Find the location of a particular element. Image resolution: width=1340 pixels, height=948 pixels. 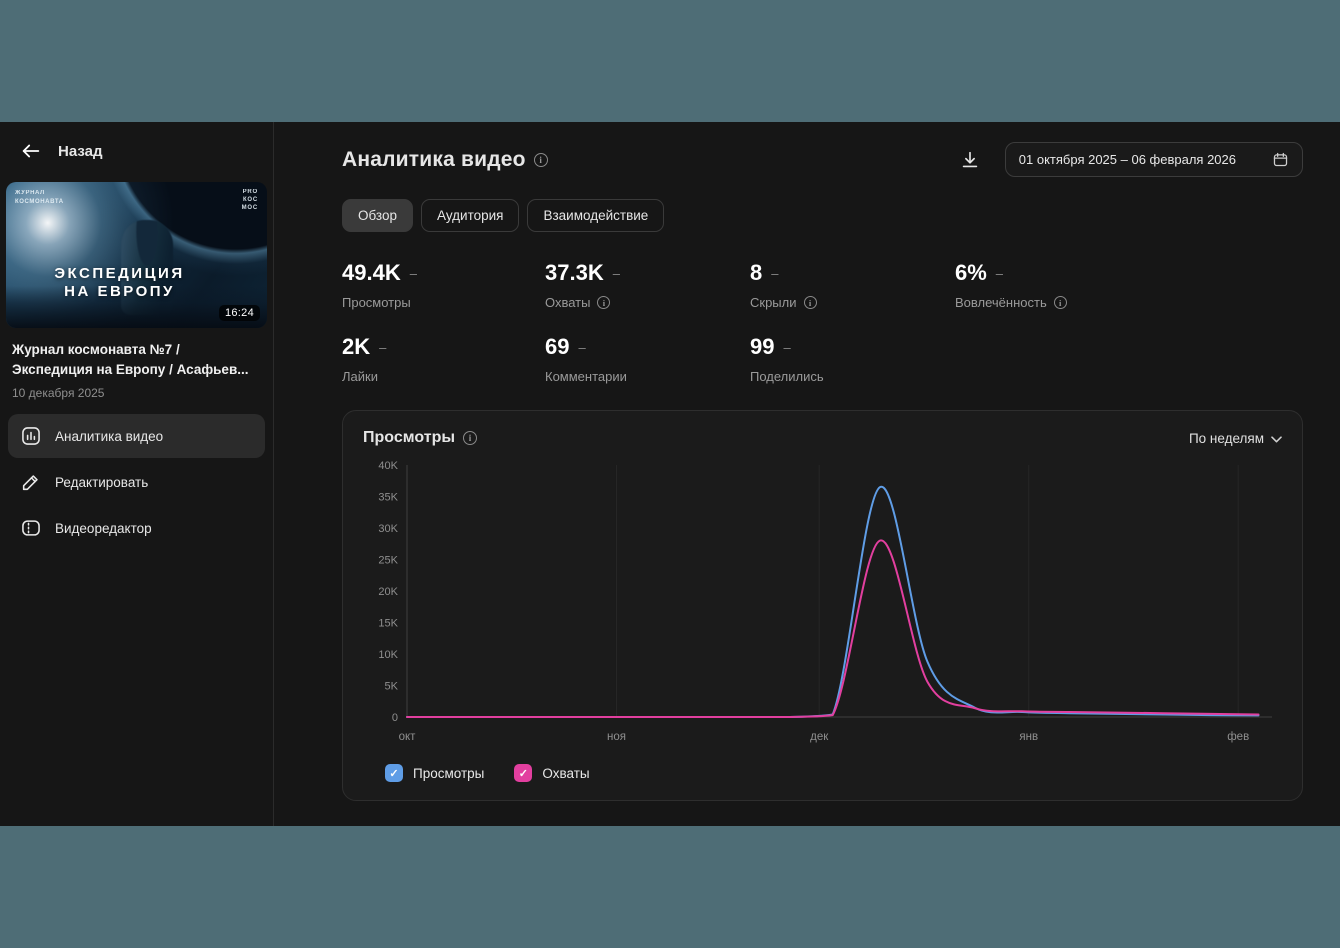

stat-value: 69 is located at coordinates (557, 346).